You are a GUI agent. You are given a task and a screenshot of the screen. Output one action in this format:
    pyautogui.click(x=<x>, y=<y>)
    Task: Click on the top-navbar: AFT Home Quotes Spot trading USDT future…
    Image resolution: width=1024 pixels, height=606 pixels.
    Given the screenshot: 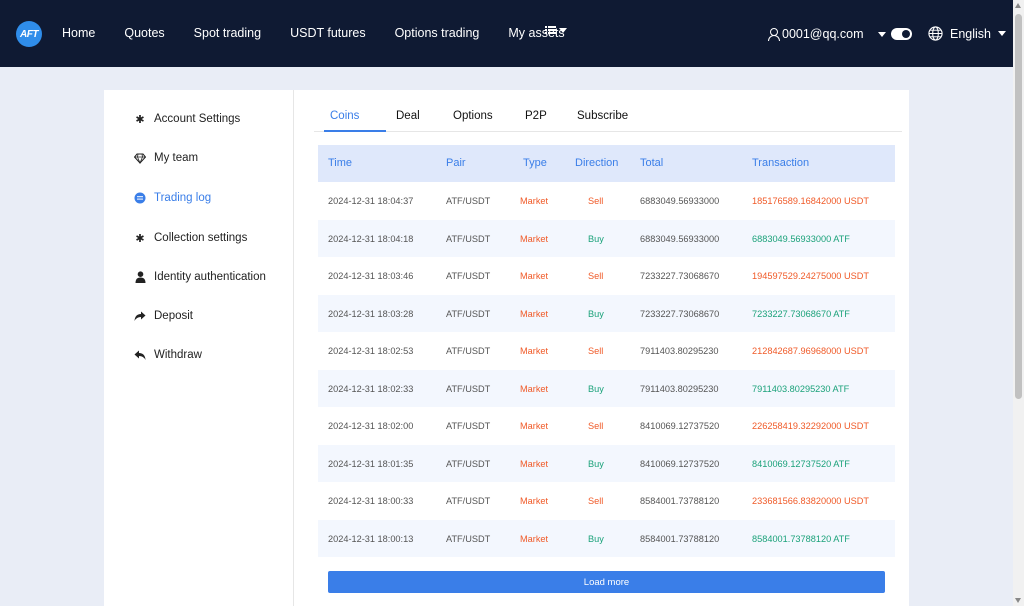 What is the action you would take?
    pyautogui.click(x=506, y=33)
    